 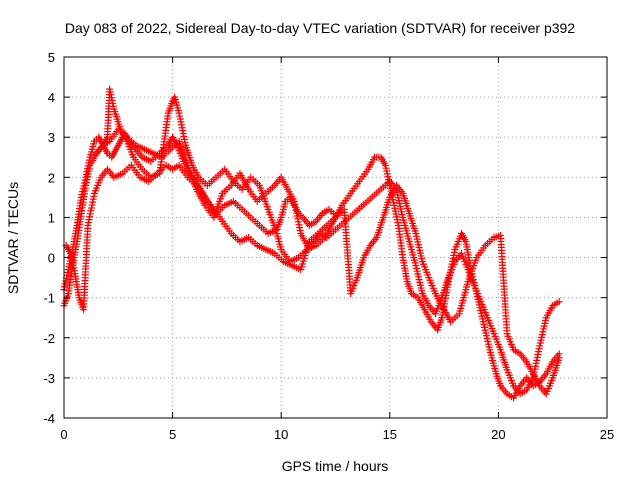 I want to click on x-tick-label: 20, so click(x=498, y=434).